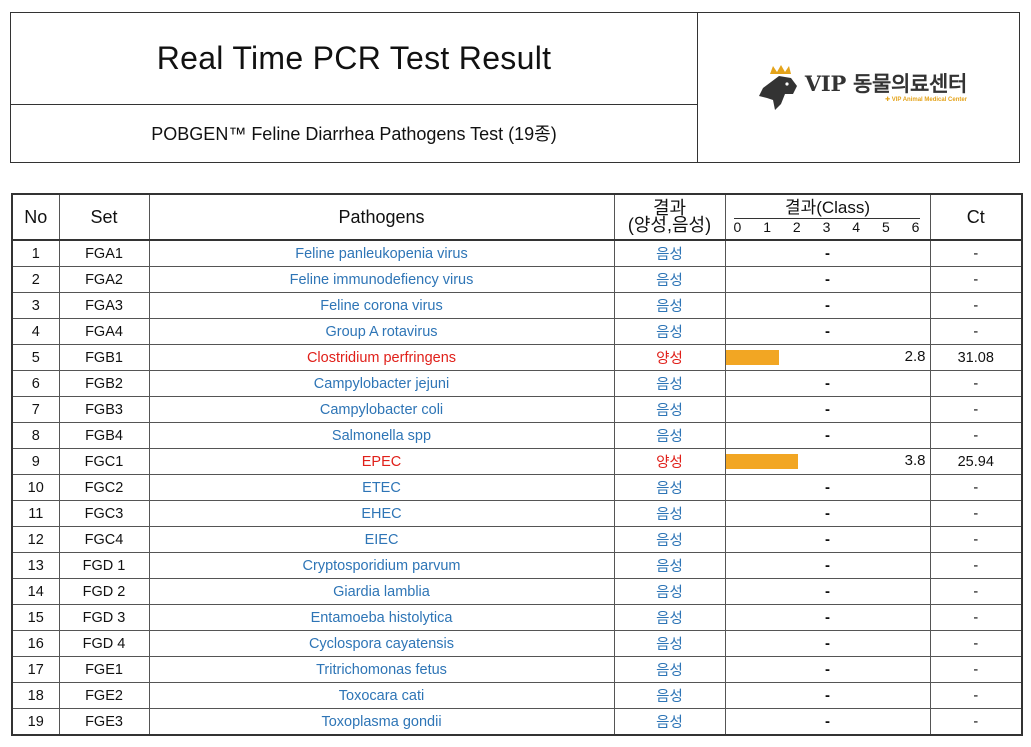  I want to click on row-set: FGB4, so click(104, 435).